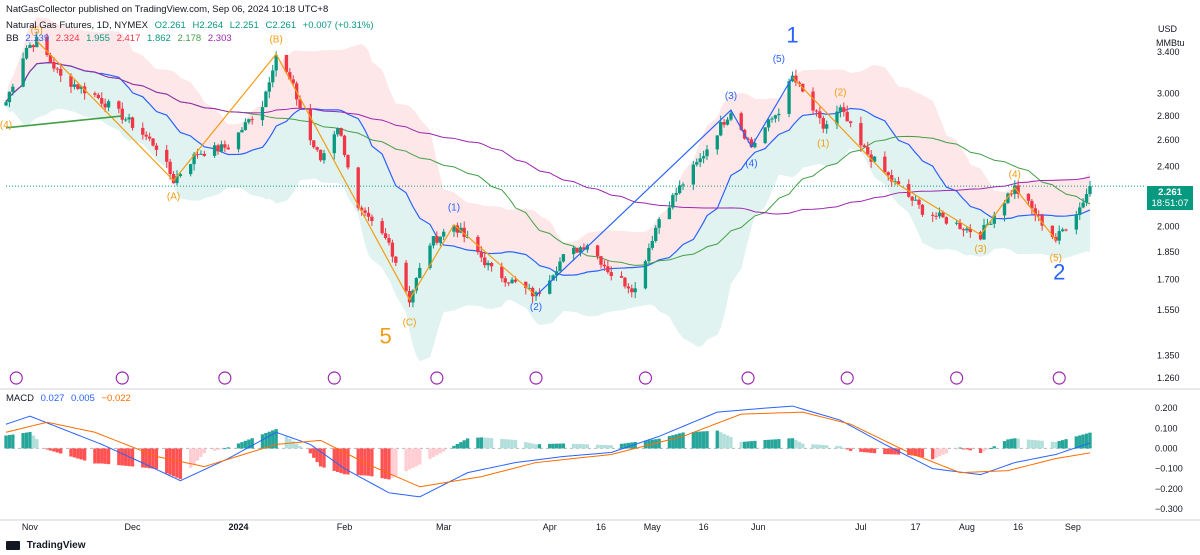 The height and width of the screenshot is (555, 1200). Describe the element at coordinates (536, 307) in the screenshot. I see `wave-label: (2)` at that location.